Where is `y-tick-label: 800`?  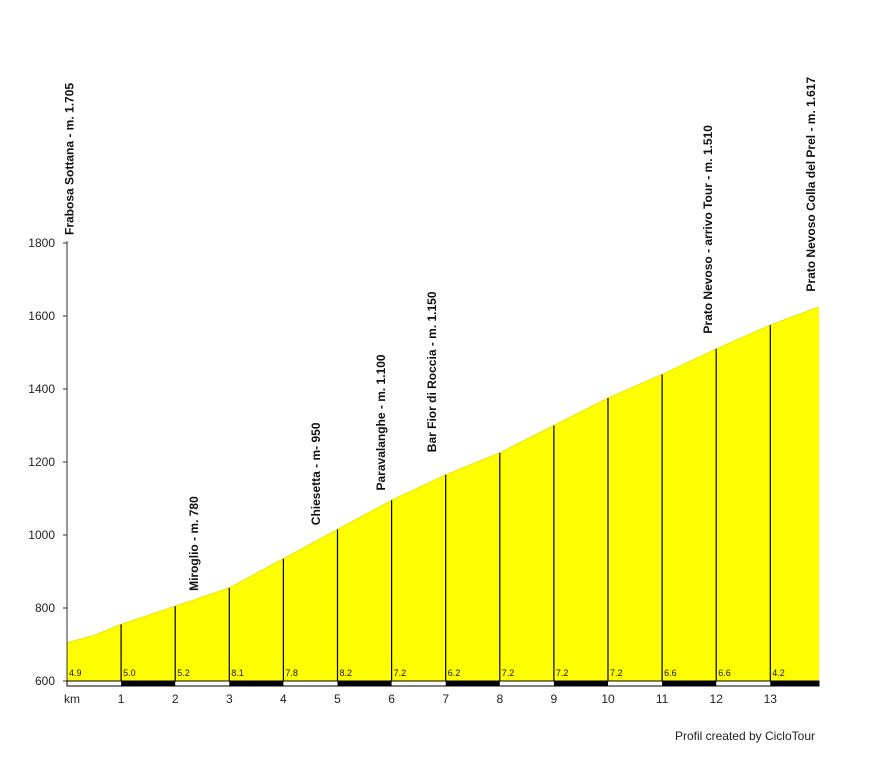 y-tick-label: 800 is located at coordinates (45, 608).